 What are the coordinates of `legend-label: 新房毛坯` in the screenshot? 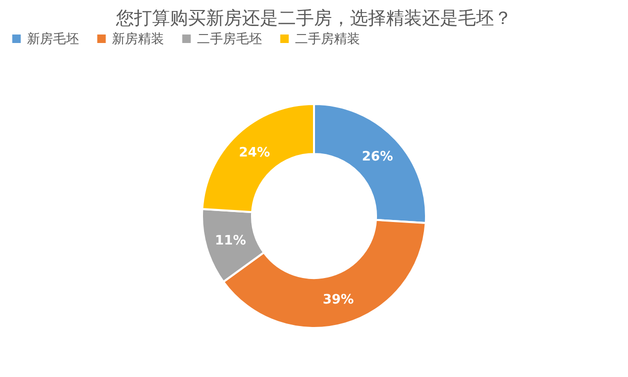 It's located at (53, 38).